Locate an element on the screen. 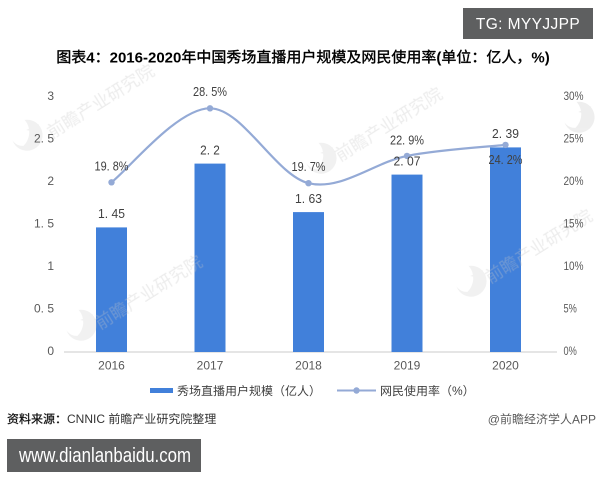 This screenshot has height=480, width=600. svg-text: 0 is located at coordinates (50, 351).